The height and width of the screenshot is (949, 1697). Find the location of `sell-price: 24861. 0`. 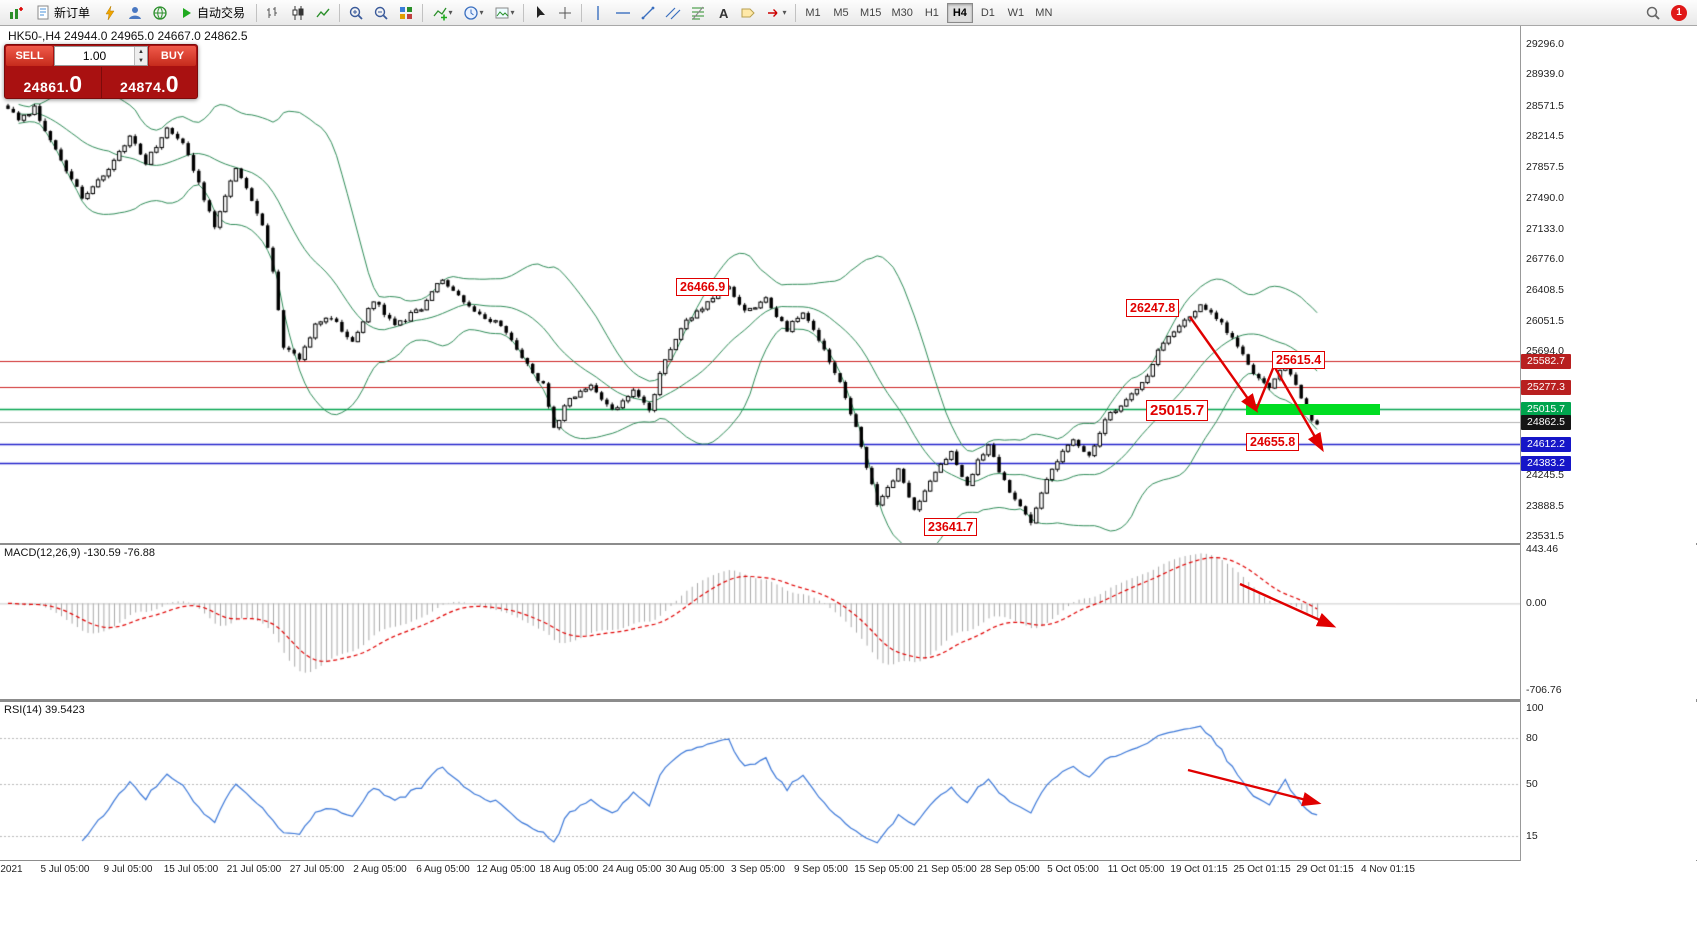

sell-price: 24861. 0 is located at coordinates (53, 82).